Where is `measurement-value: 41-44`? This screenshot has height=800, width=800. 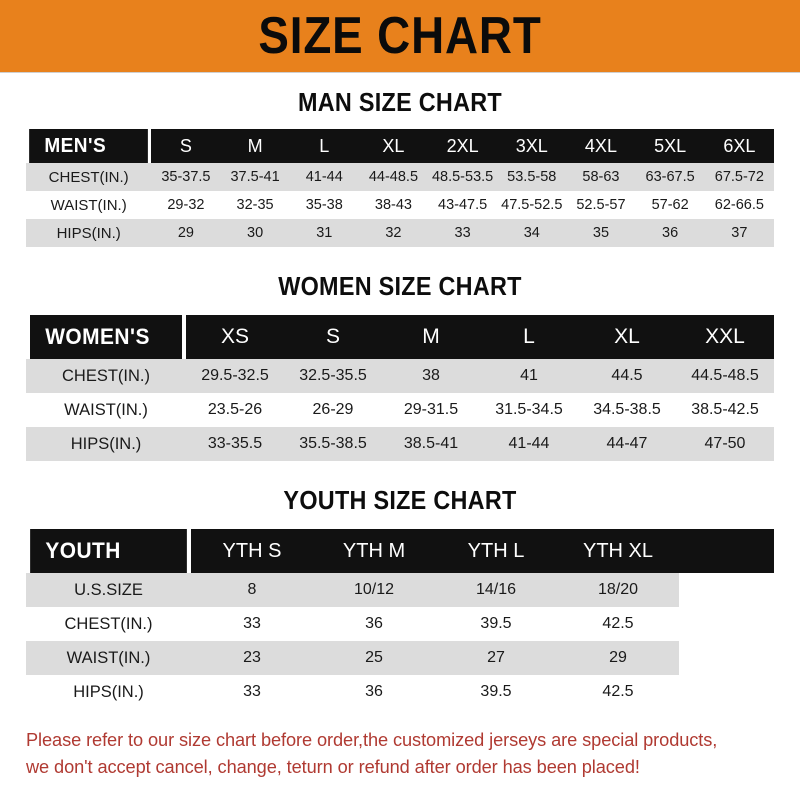 measurement-value: 41-44 is located at coordinates (529, 444).